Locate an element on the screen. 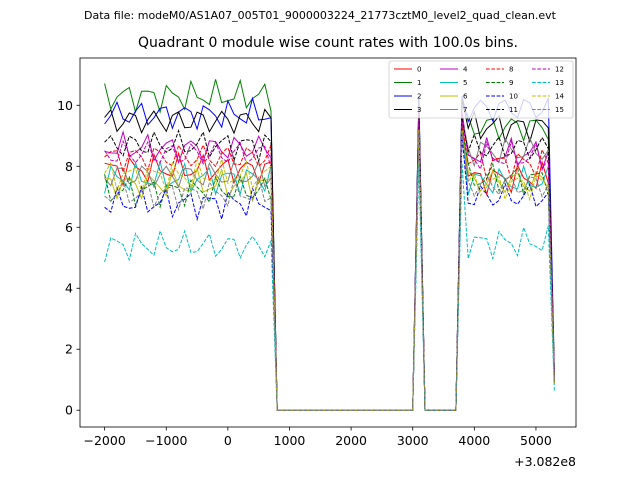  legend-label-8: 8 is located at coordinates (511, 70).